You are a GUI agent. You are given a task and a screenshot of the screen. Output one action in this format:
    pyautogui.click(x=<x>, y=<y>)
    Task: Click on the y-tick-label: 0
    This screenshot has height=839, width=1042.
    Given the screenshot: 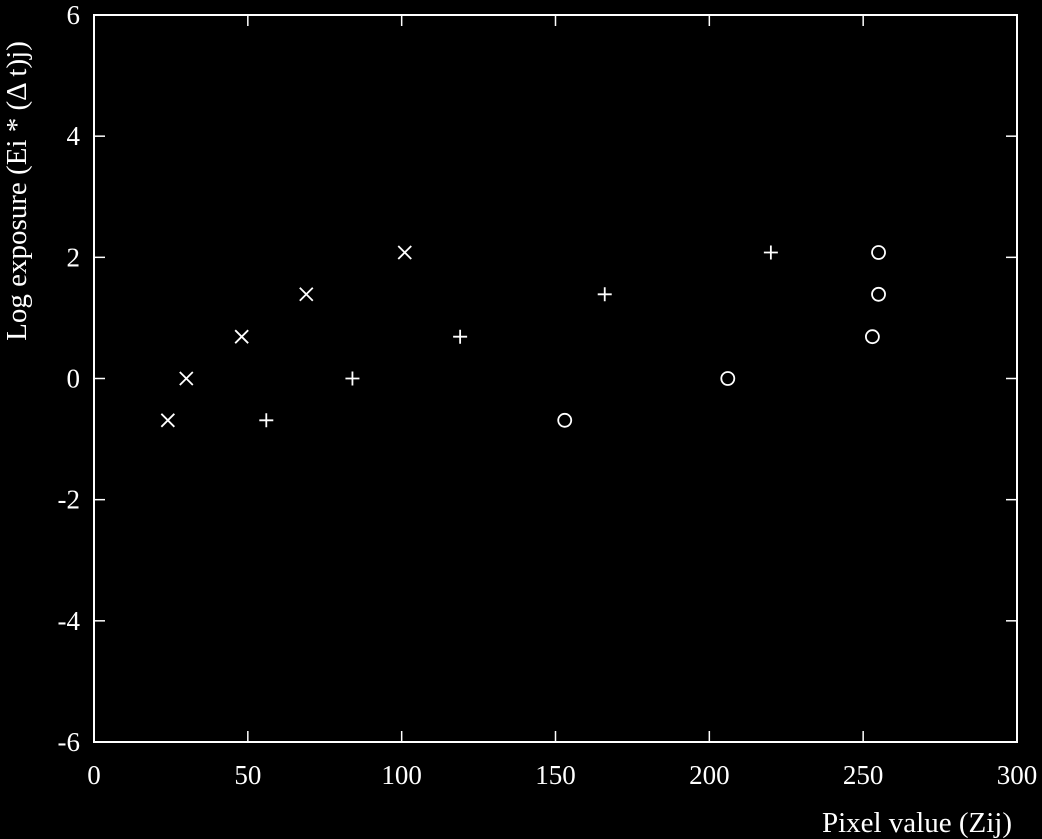 What is the action you would take?
    pyautogui.click(x=74, y=379)
    